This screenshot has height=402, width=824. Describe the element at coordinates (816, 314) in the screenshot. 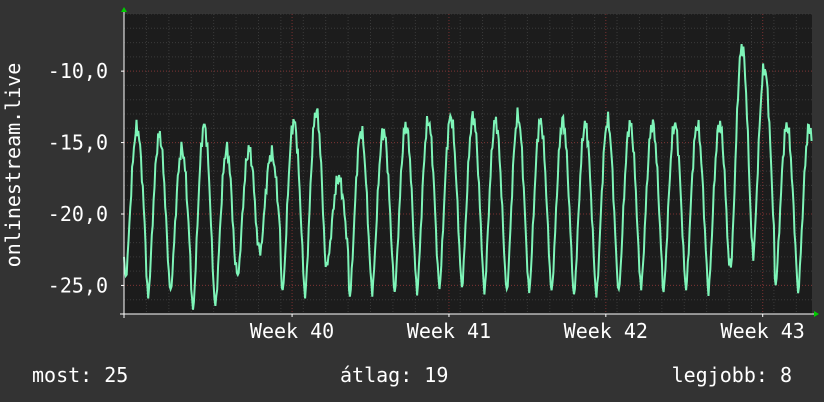

I see `x-axis-arrow` at that location.